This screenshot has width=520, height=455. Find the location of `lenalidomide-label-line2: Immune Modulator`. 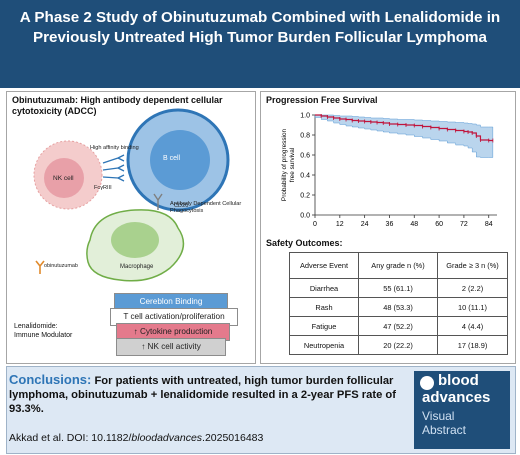

lenalidomide-label-line2: Immune Modulator is located at coordinates (43, 335).